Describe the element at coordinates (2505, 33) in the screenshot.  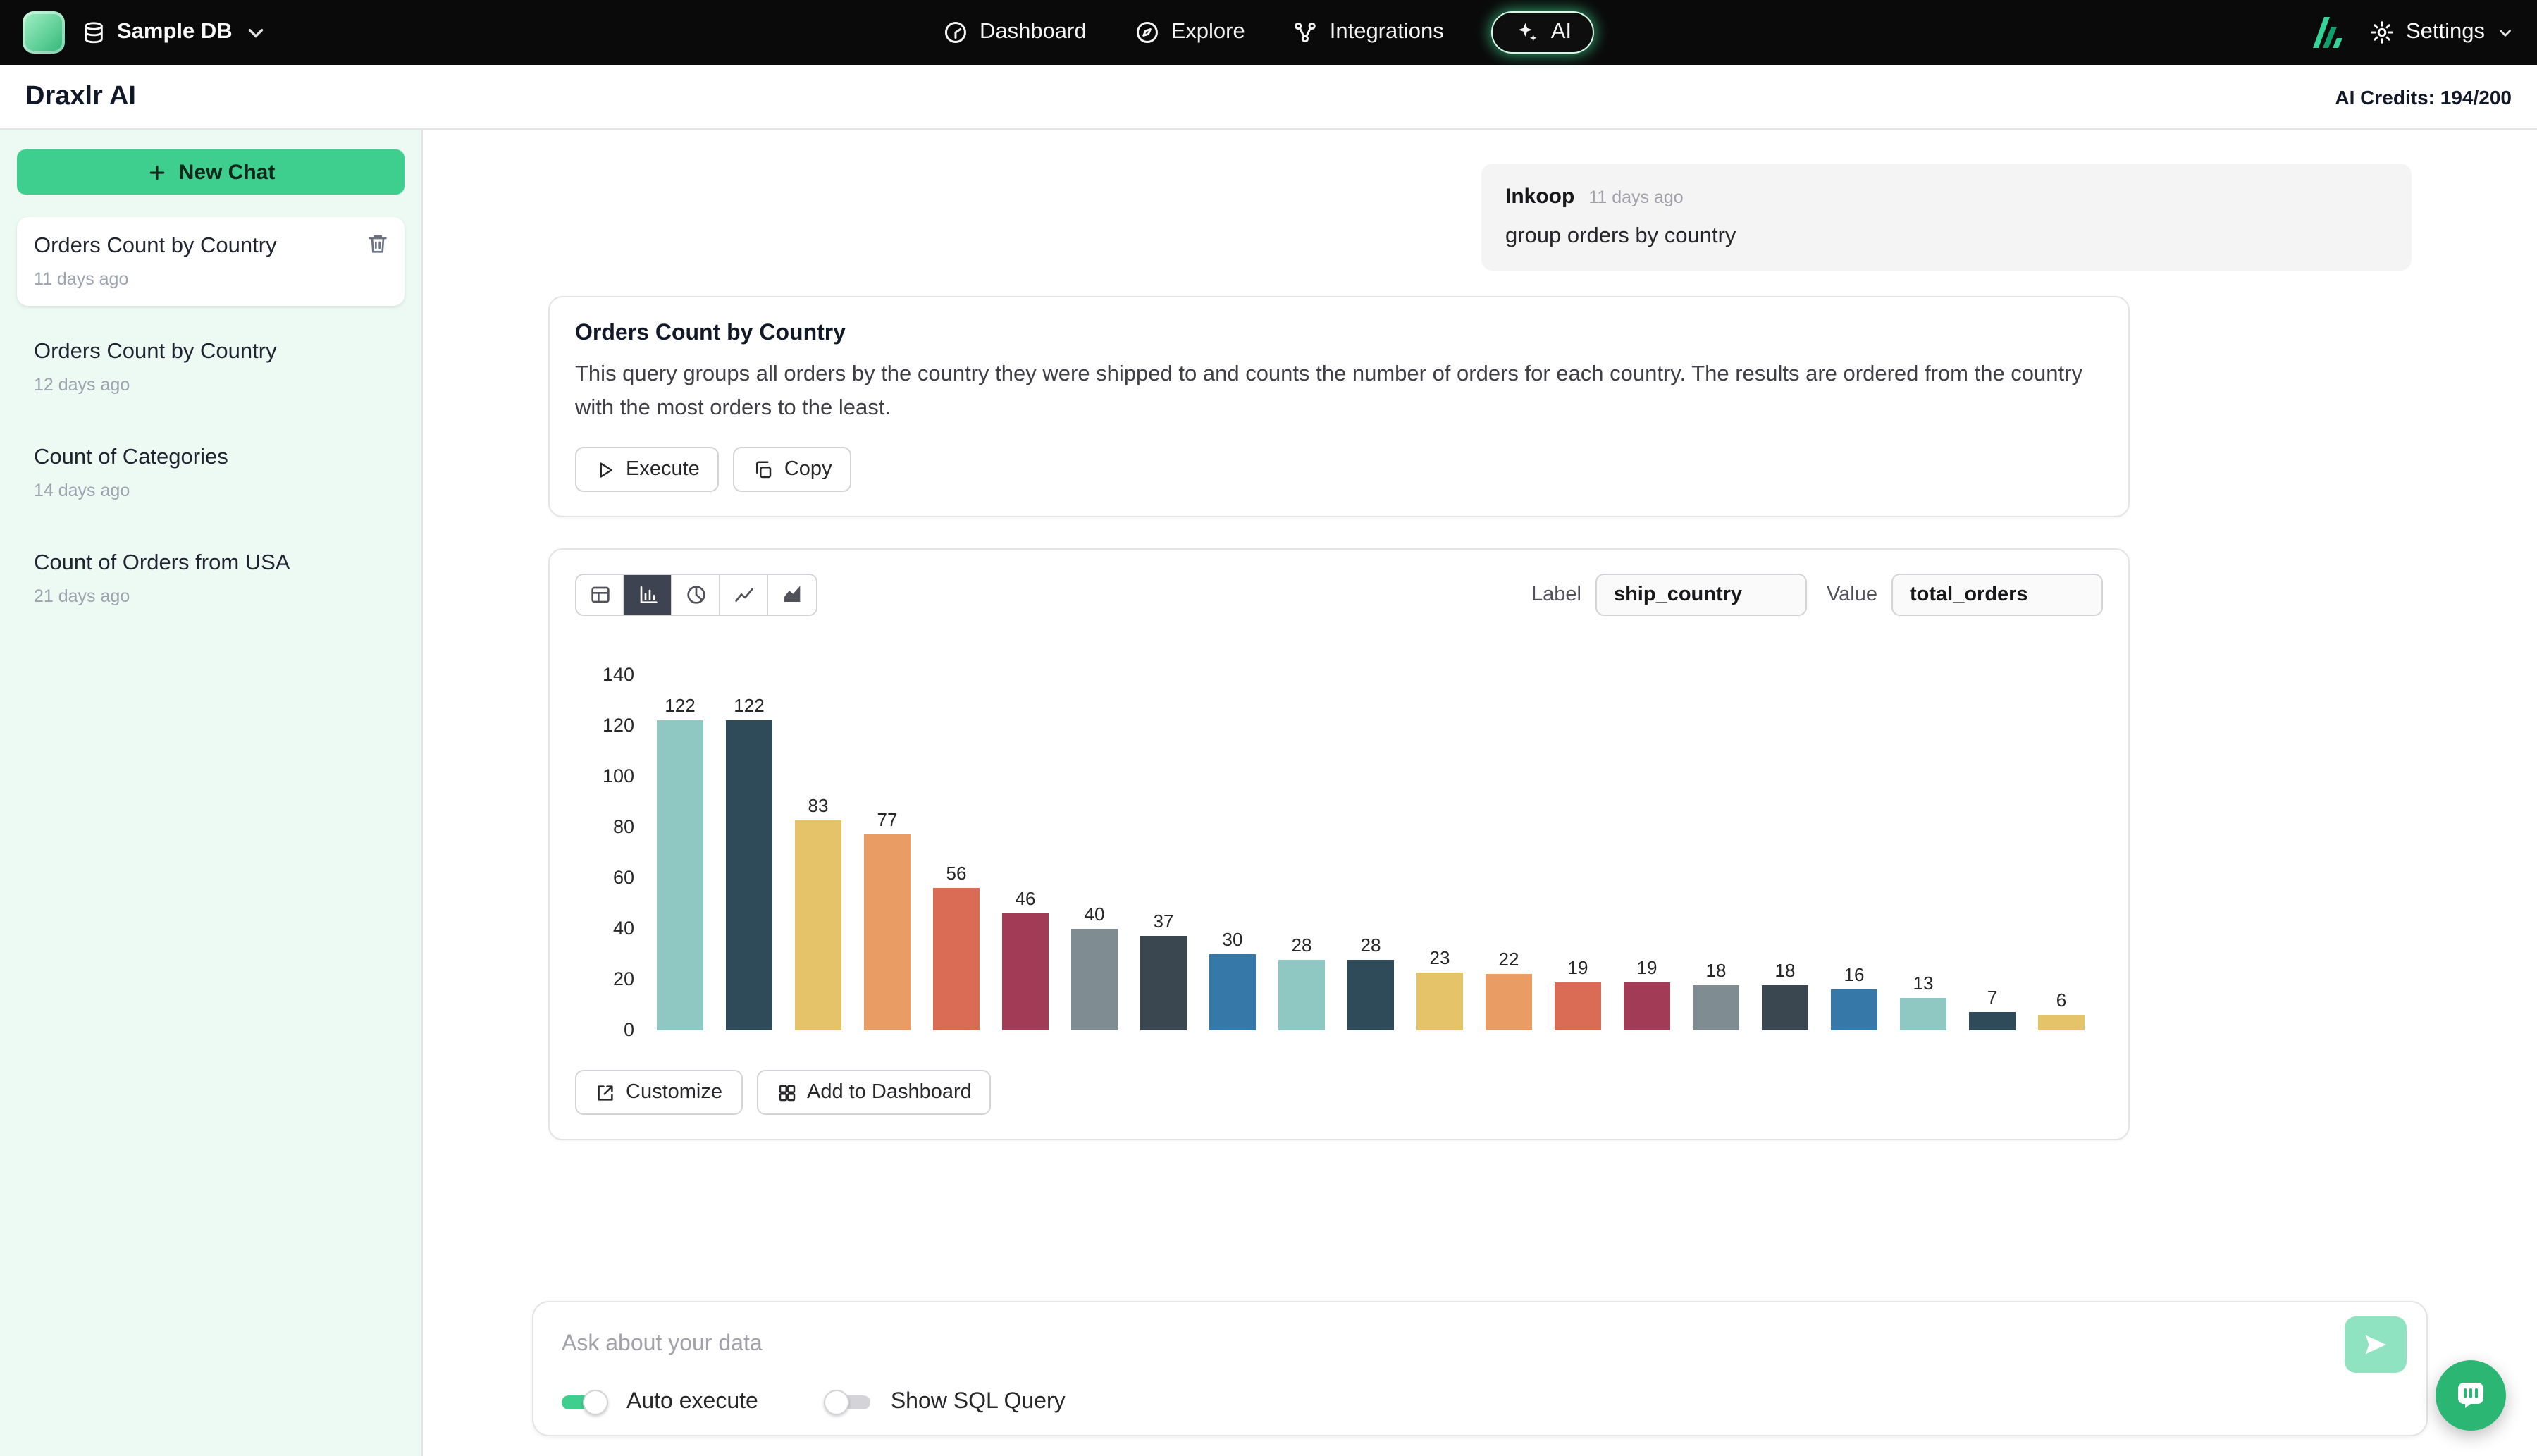
I see `chevron-down-icon` at that location.